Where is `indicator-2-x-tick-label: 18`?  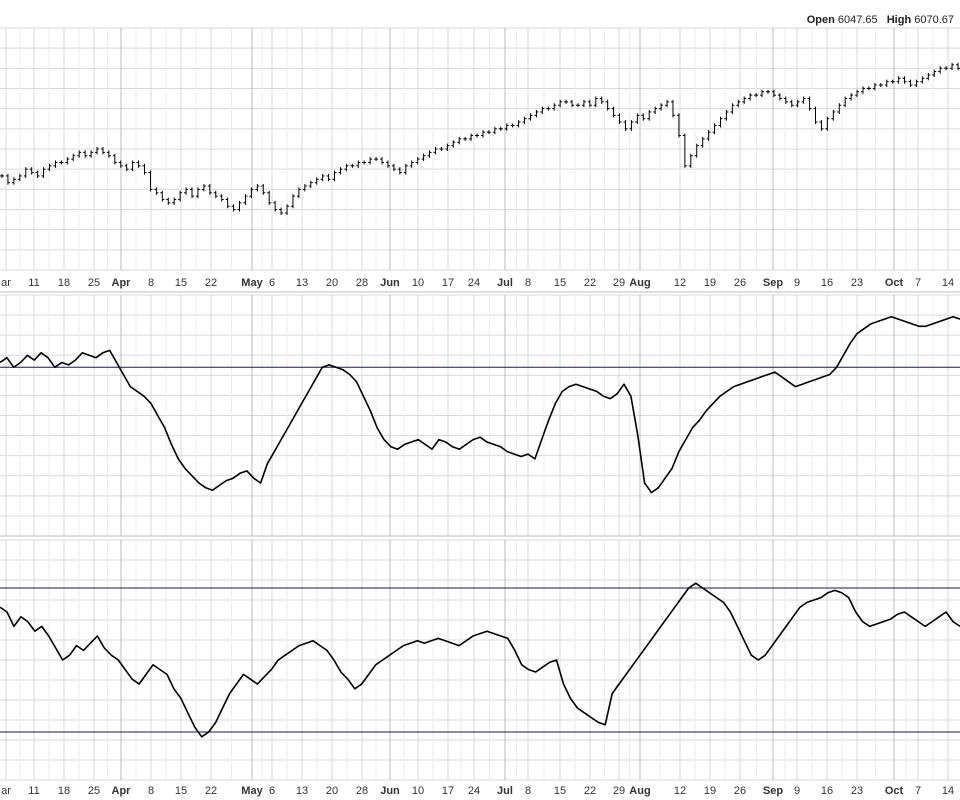
indicator-2-x-tick-label: 18 is located at coordinates (64, 791).